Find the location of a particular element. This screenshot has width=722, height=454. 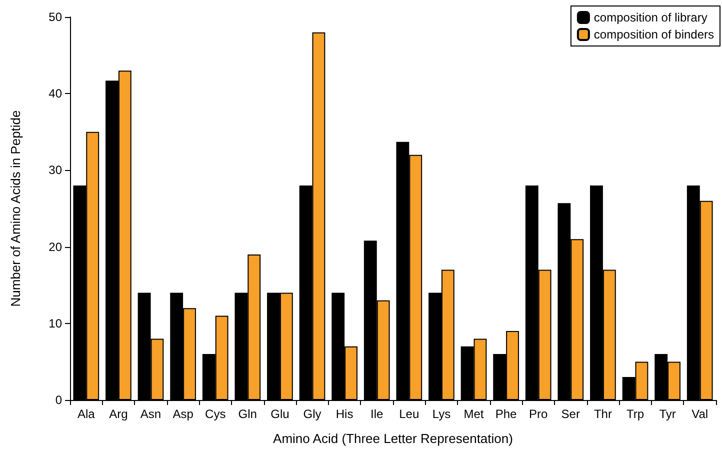

x-tick-label: Val is located at coordinates (700, 414).